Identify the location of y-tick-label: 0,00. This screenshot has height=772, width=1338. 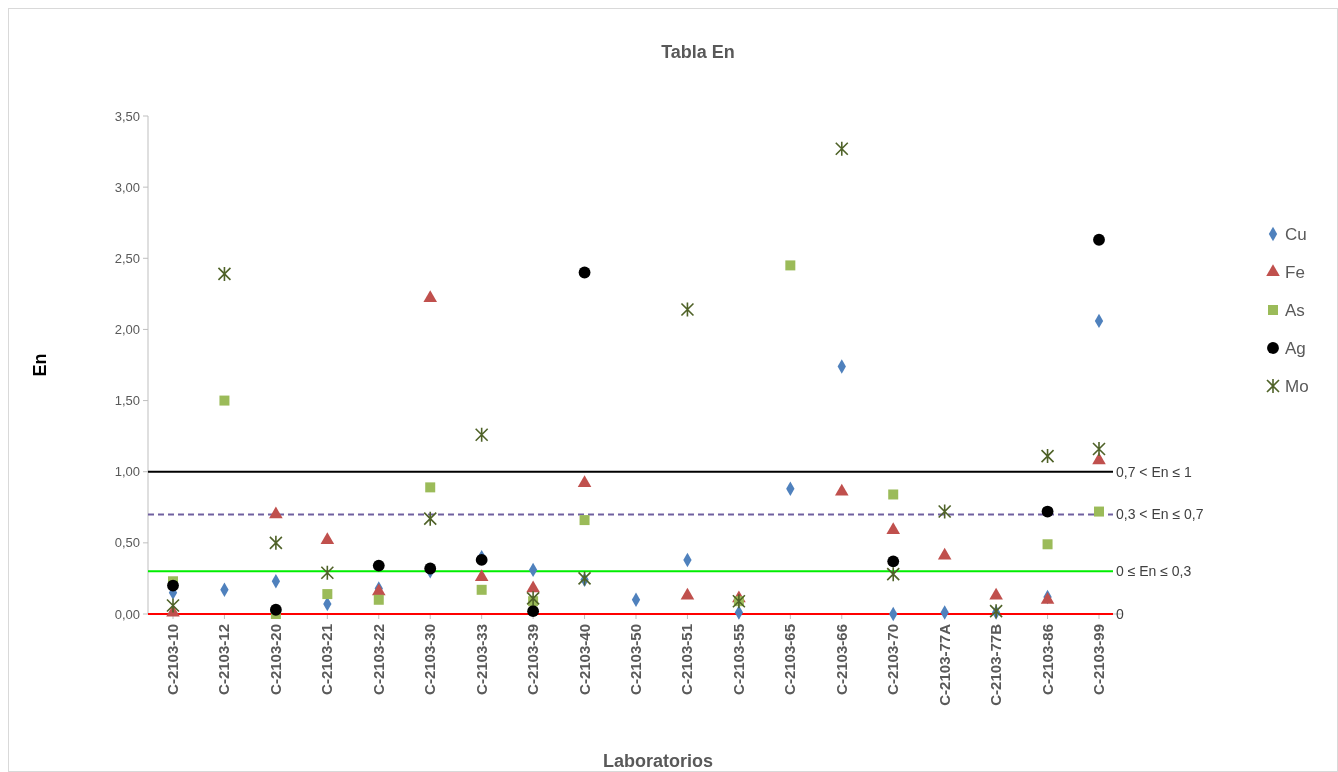
(127, 614).